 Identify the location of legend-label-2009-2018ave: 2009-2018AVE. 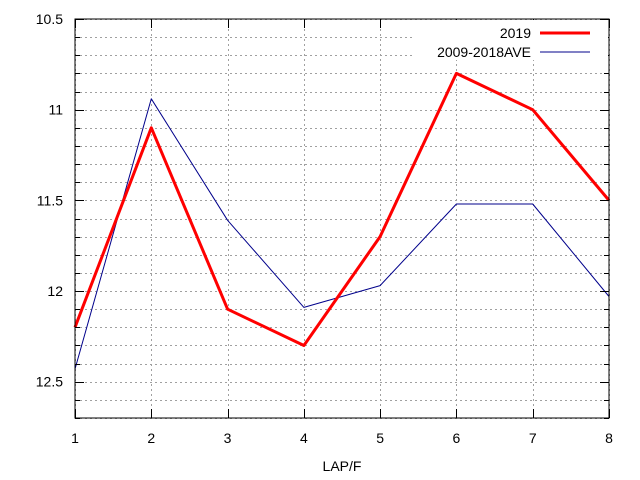
(484, 52).